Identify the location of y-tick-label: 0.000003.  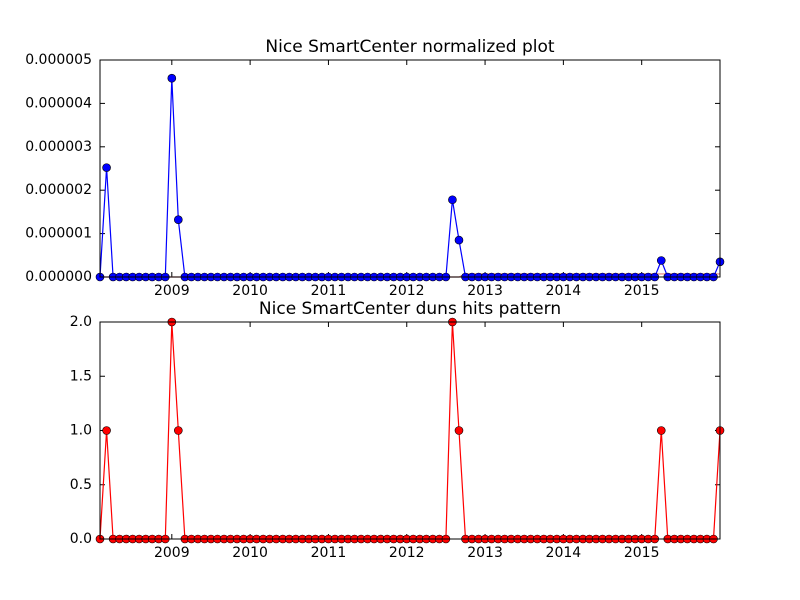
(58, 147).